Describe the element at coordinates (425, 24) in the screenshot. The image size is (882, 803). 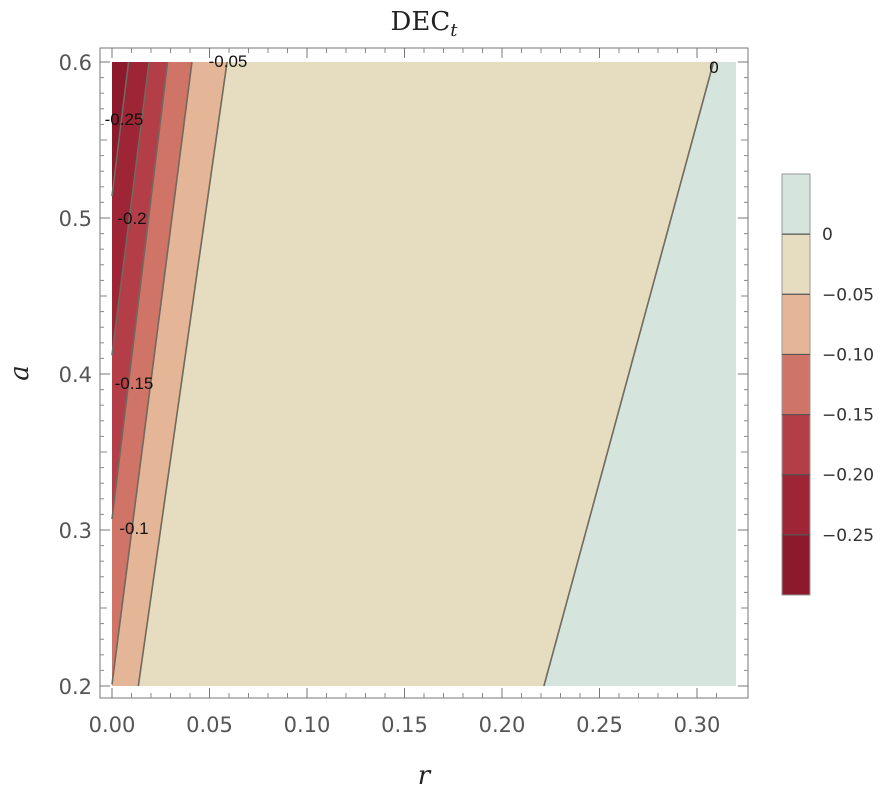
I see `chart-title: DECt` at that location.